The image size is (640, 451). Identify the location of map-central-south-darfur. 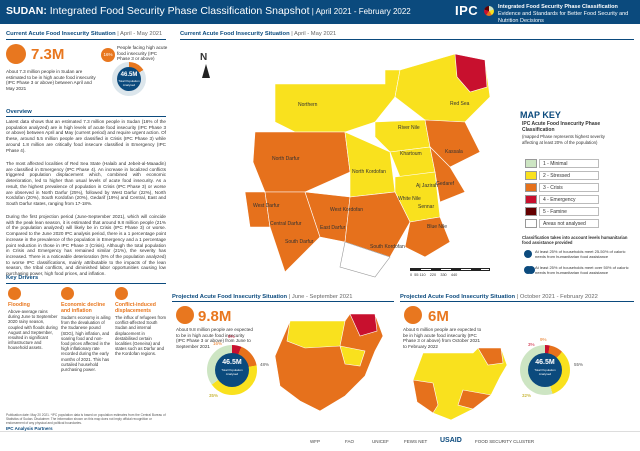
(292, 232).